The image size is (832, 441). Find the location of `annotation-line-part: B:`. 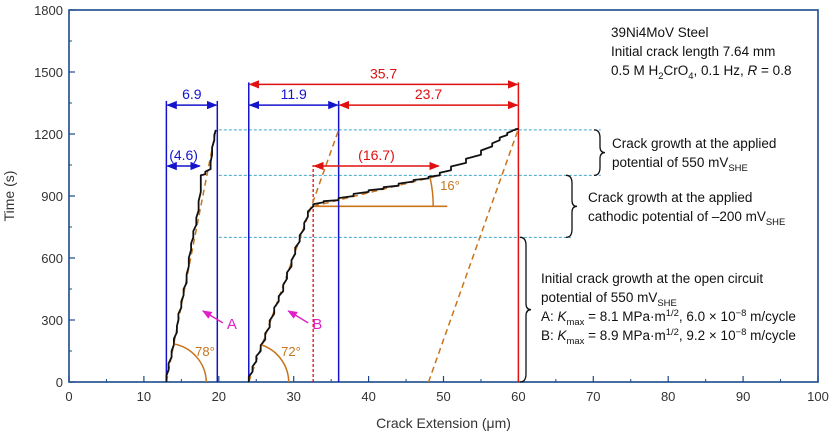

annotation-line-part: B: is located at coordinates (549, 335).